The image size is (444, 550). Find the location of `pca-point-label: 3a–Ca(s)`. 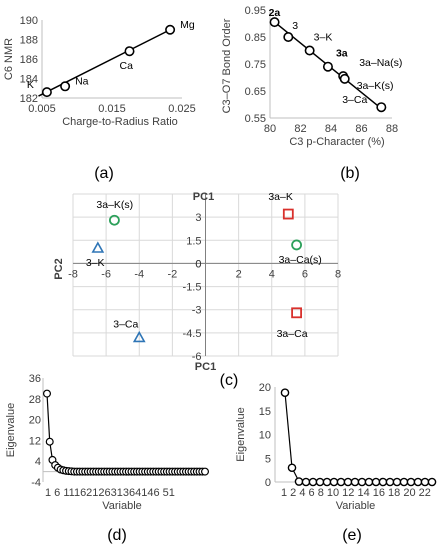

pca-point-label: 3a–Ca(s) is located at coordinates (300, 260).